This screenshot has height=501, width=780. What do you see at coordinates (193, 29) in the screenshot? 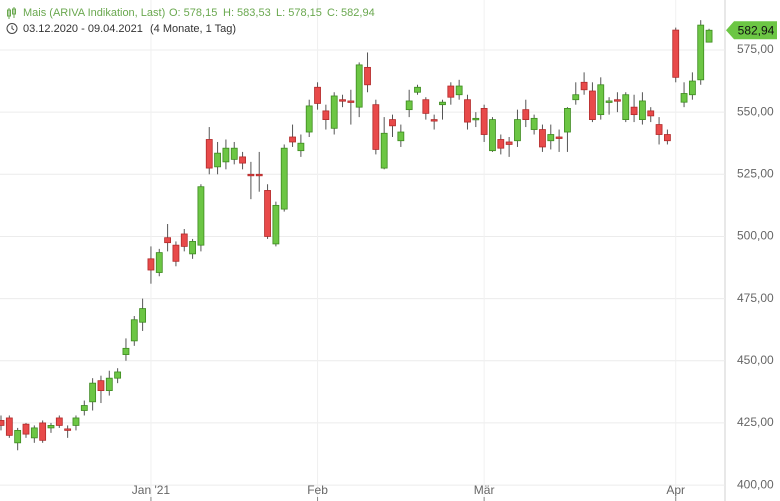
I see `period: (4 Monate, 1 Tag)` at bounding box center [193, 29].